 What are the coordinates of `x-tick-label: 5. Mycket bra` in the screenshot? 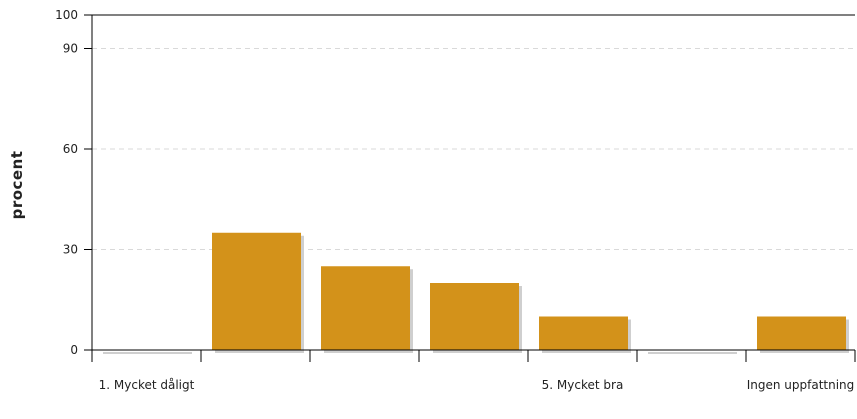 It's located at (583, 385).